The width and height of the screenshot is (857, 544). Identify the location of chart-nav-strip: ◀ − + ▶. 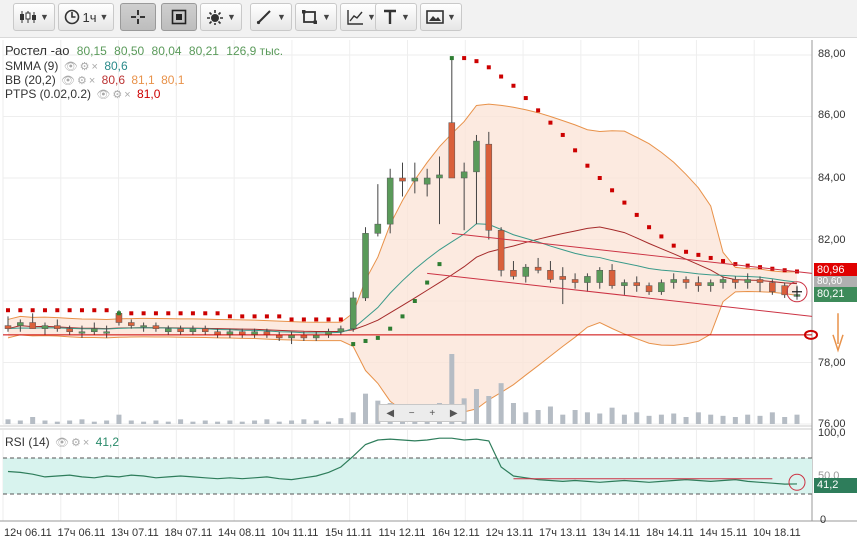
(422, 413).